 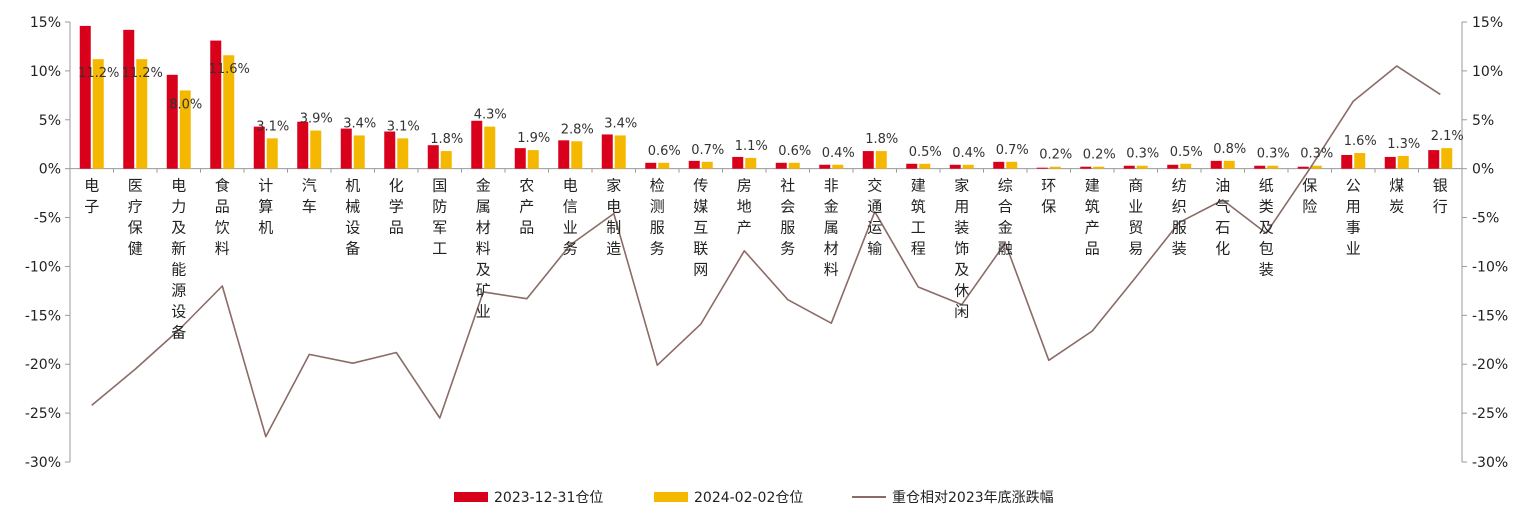 What do you see at coordinates (43, 267) in the screenshot?
I see `left-tick-label: -10%` at bounding box center [43, 267].